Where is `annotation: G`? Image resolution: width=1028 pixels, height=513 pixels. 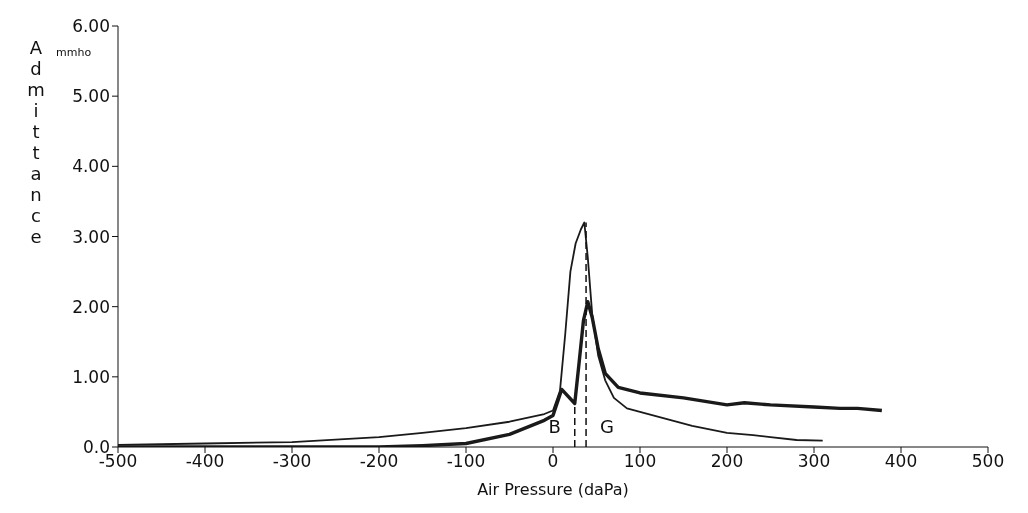
annotation: G is located at coordinates (607, 426).